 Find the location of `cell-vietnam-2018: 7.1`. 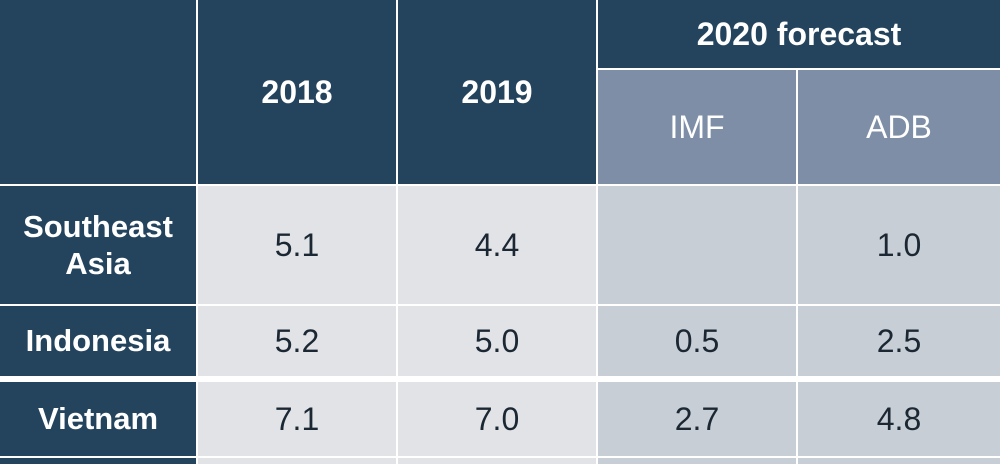

cell-vietnam-2018: 7.1 is located at coordinates (297, 419).